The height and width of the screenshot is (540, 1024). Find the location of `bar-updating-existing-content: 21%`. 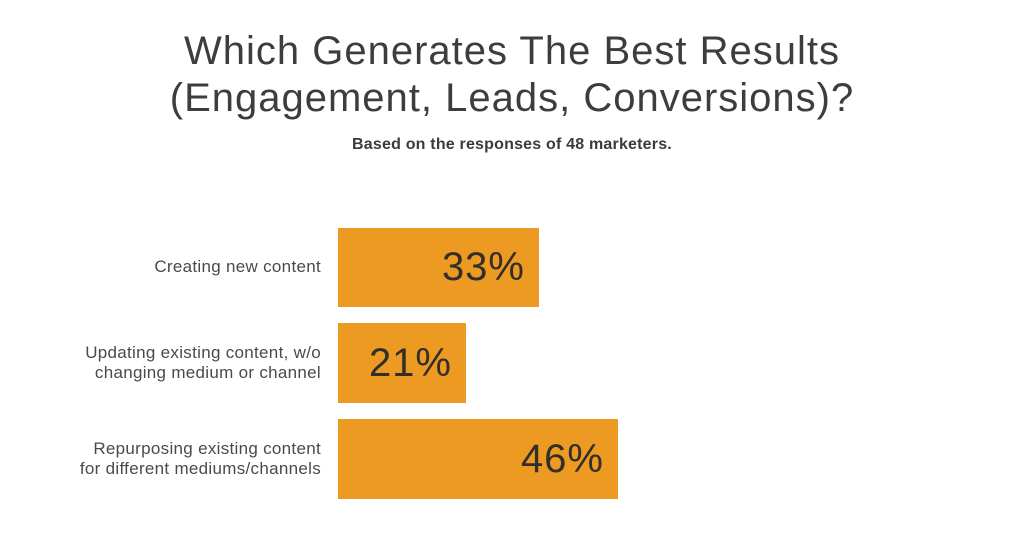

bar-updating-existing-content: 21% is located at coordinates (402, 363).